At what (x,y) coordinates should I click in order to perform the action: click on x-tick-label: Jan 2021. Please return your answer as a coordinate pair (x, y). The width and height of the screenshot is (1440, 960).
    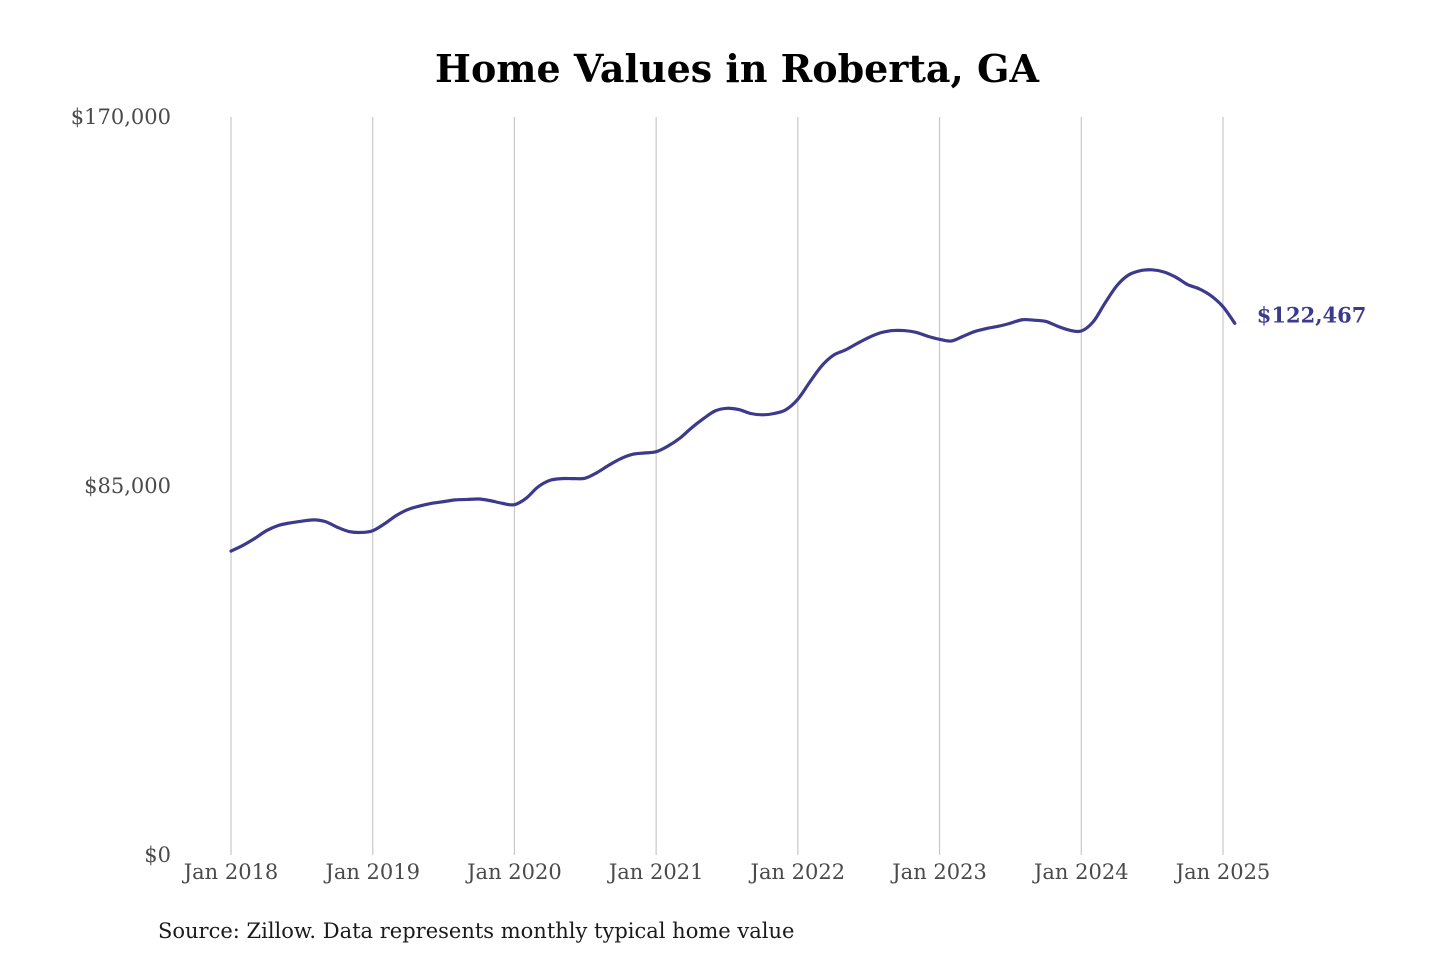
    Looking at the image, I should click on (655, 872).